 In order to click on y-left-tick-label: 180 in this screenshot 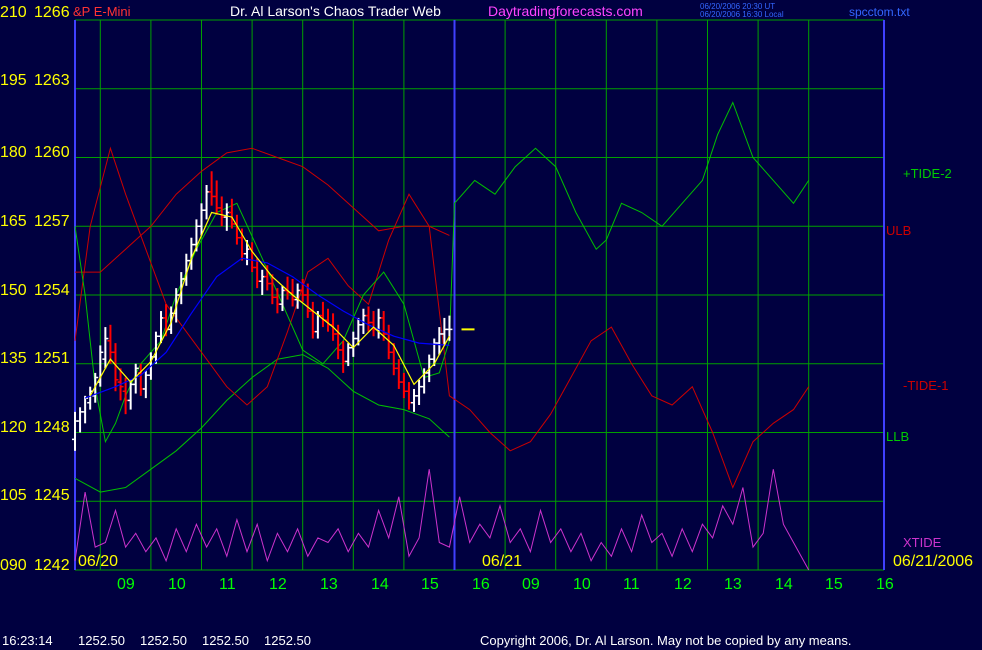, I will do `click(13, 152)`.